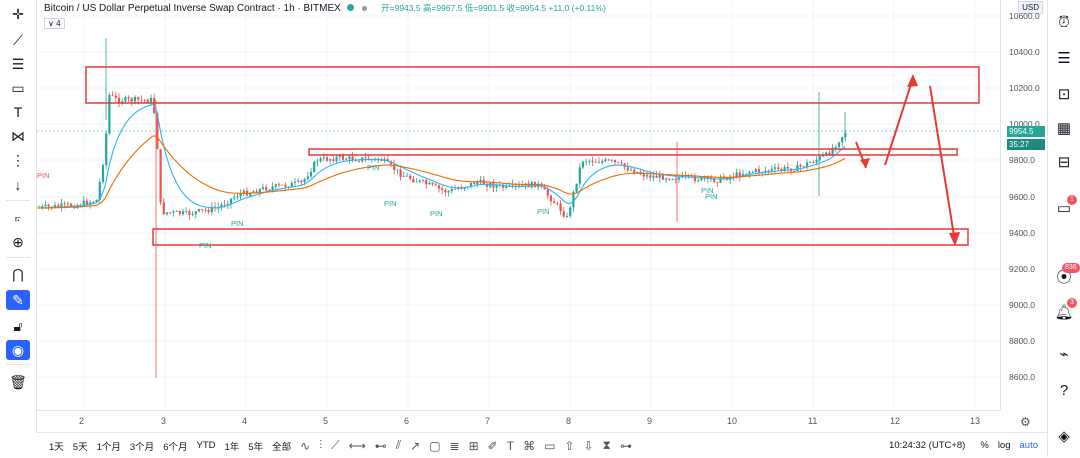 Image resolution: width=1080 pixels, height=458 pixels. I want to click on callout-icon: ▭, so click(550, 445).